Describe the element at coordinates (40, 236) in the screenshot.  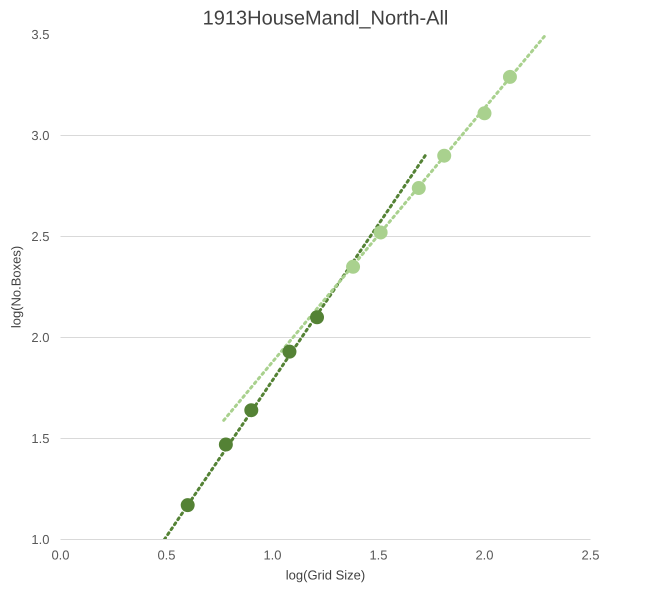
I see `y-tick-label: 2.5` at that location.